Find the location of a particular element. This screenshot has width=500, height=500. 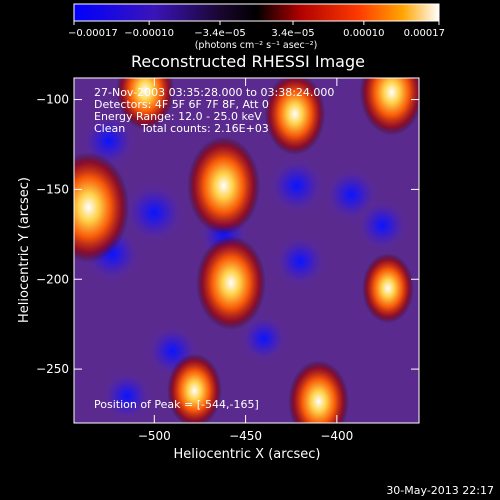

energy-range-text: Energy Range: 12.0 - 25.0 keV is located at coordinates (178, 116).